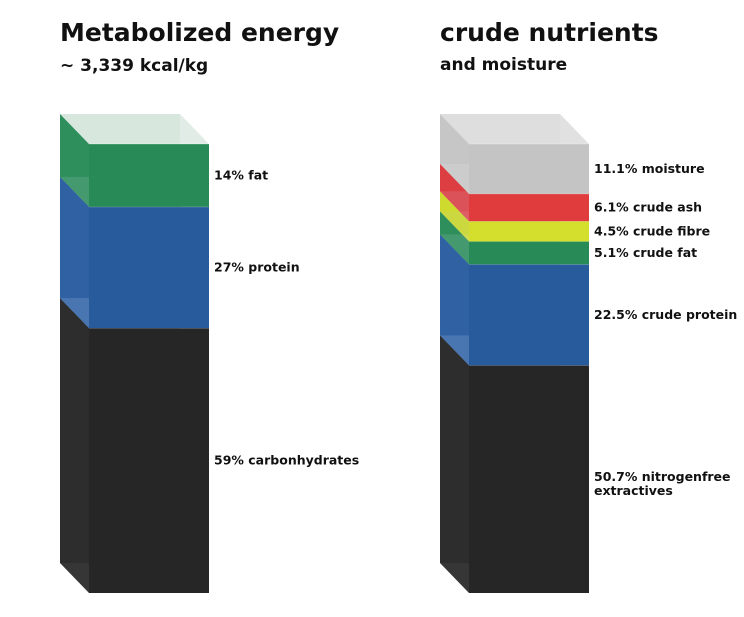 Image resolution: width=744 pixels, height=617 pixels. What do you see at coordinates (529, 315) in the screenshot?
I see `bar-segment-22-5-crude-protein` at bounding box center [529, 315].